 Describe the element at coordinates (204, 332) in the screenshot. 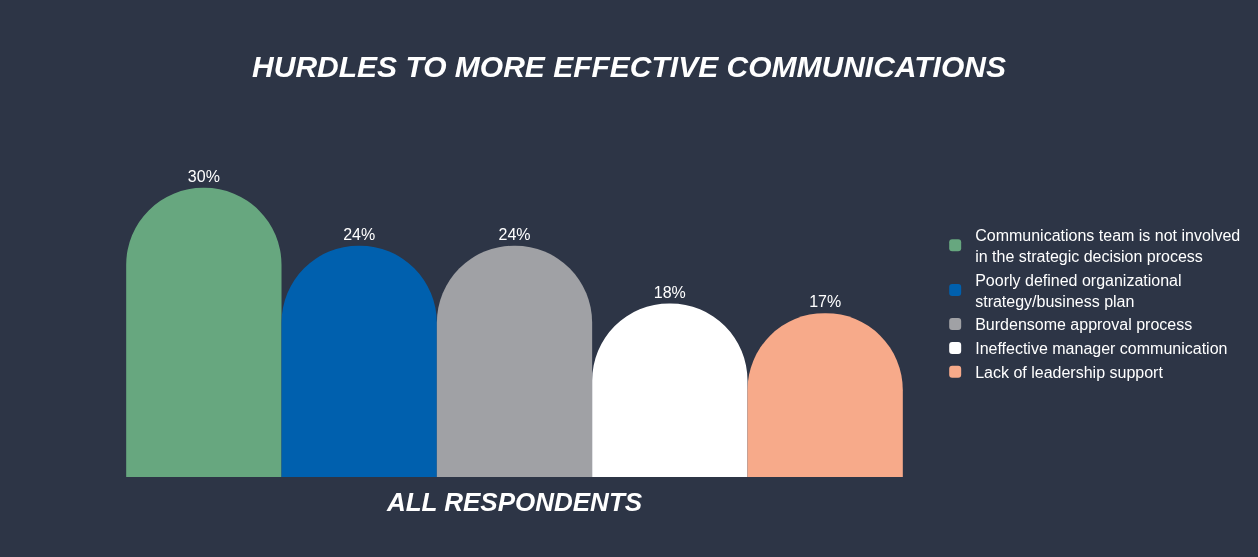

I see `bar` at that location.